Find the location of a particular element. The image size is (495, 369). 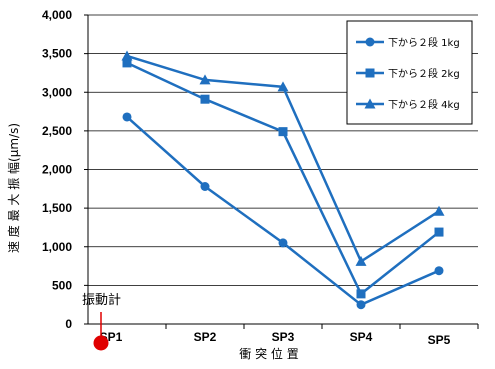

y-tick-label: 1,000 is located at coordinates (57, 247).